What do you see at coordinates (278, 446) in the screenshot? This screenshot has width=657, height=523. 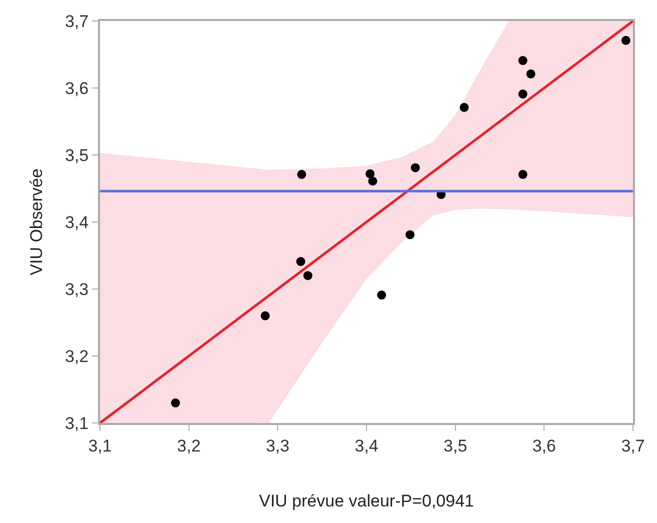 I see `x-tick-label: 3,3` at bounding box center [278, 446].